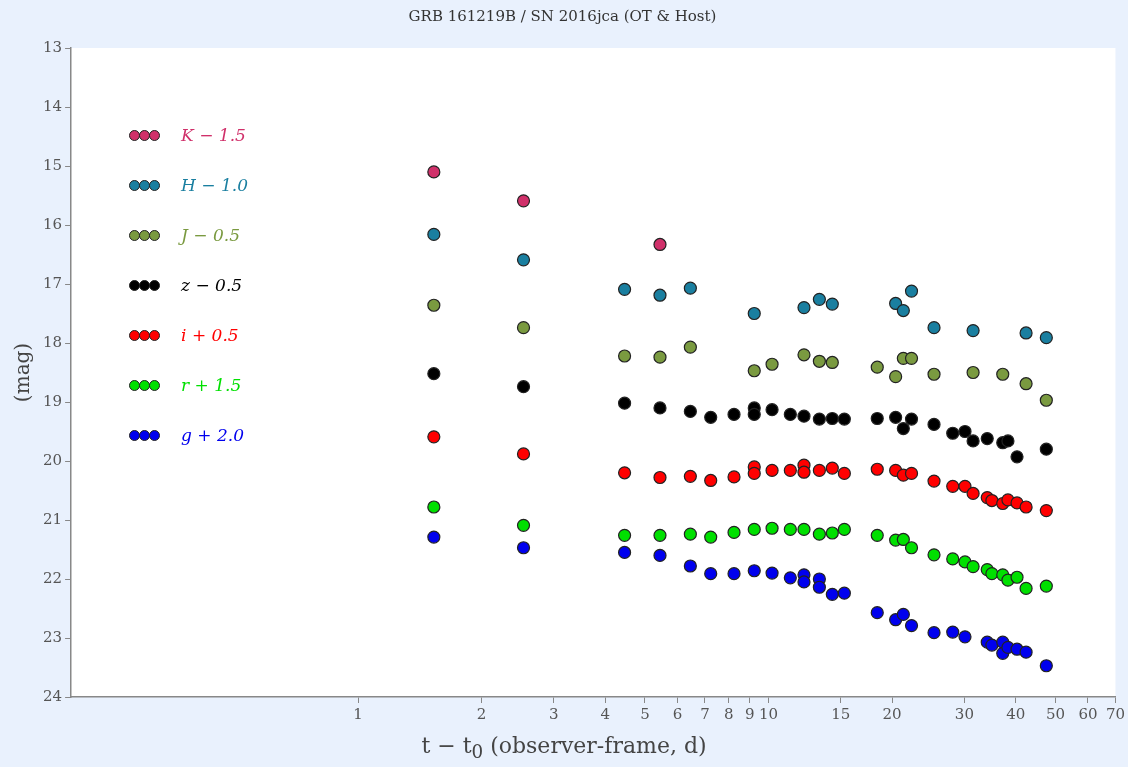  I want to click on legend-label: r + 1.5, so click(211, 385).